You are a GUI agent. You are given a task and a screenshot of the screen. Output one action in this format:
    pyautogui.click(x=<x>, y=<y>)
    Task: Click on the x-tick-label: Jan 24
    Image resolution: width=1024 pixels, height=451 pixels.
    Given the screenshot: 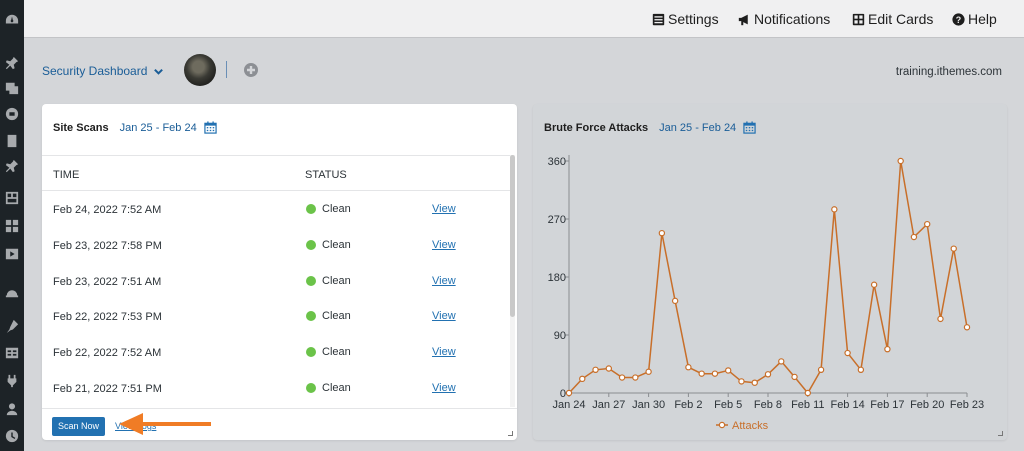 What is the action you would take?
    pyautogui.click(x=568, y=405)
    